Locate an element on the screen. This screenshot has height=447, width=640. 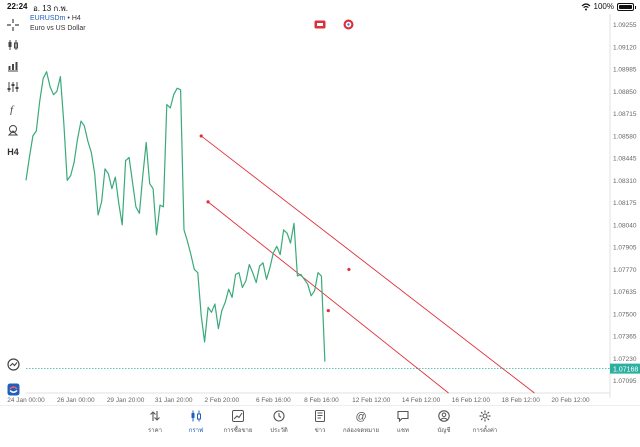
nav-mailbox: @ กล่องจดหมาย is located at coordinates (361, 422).